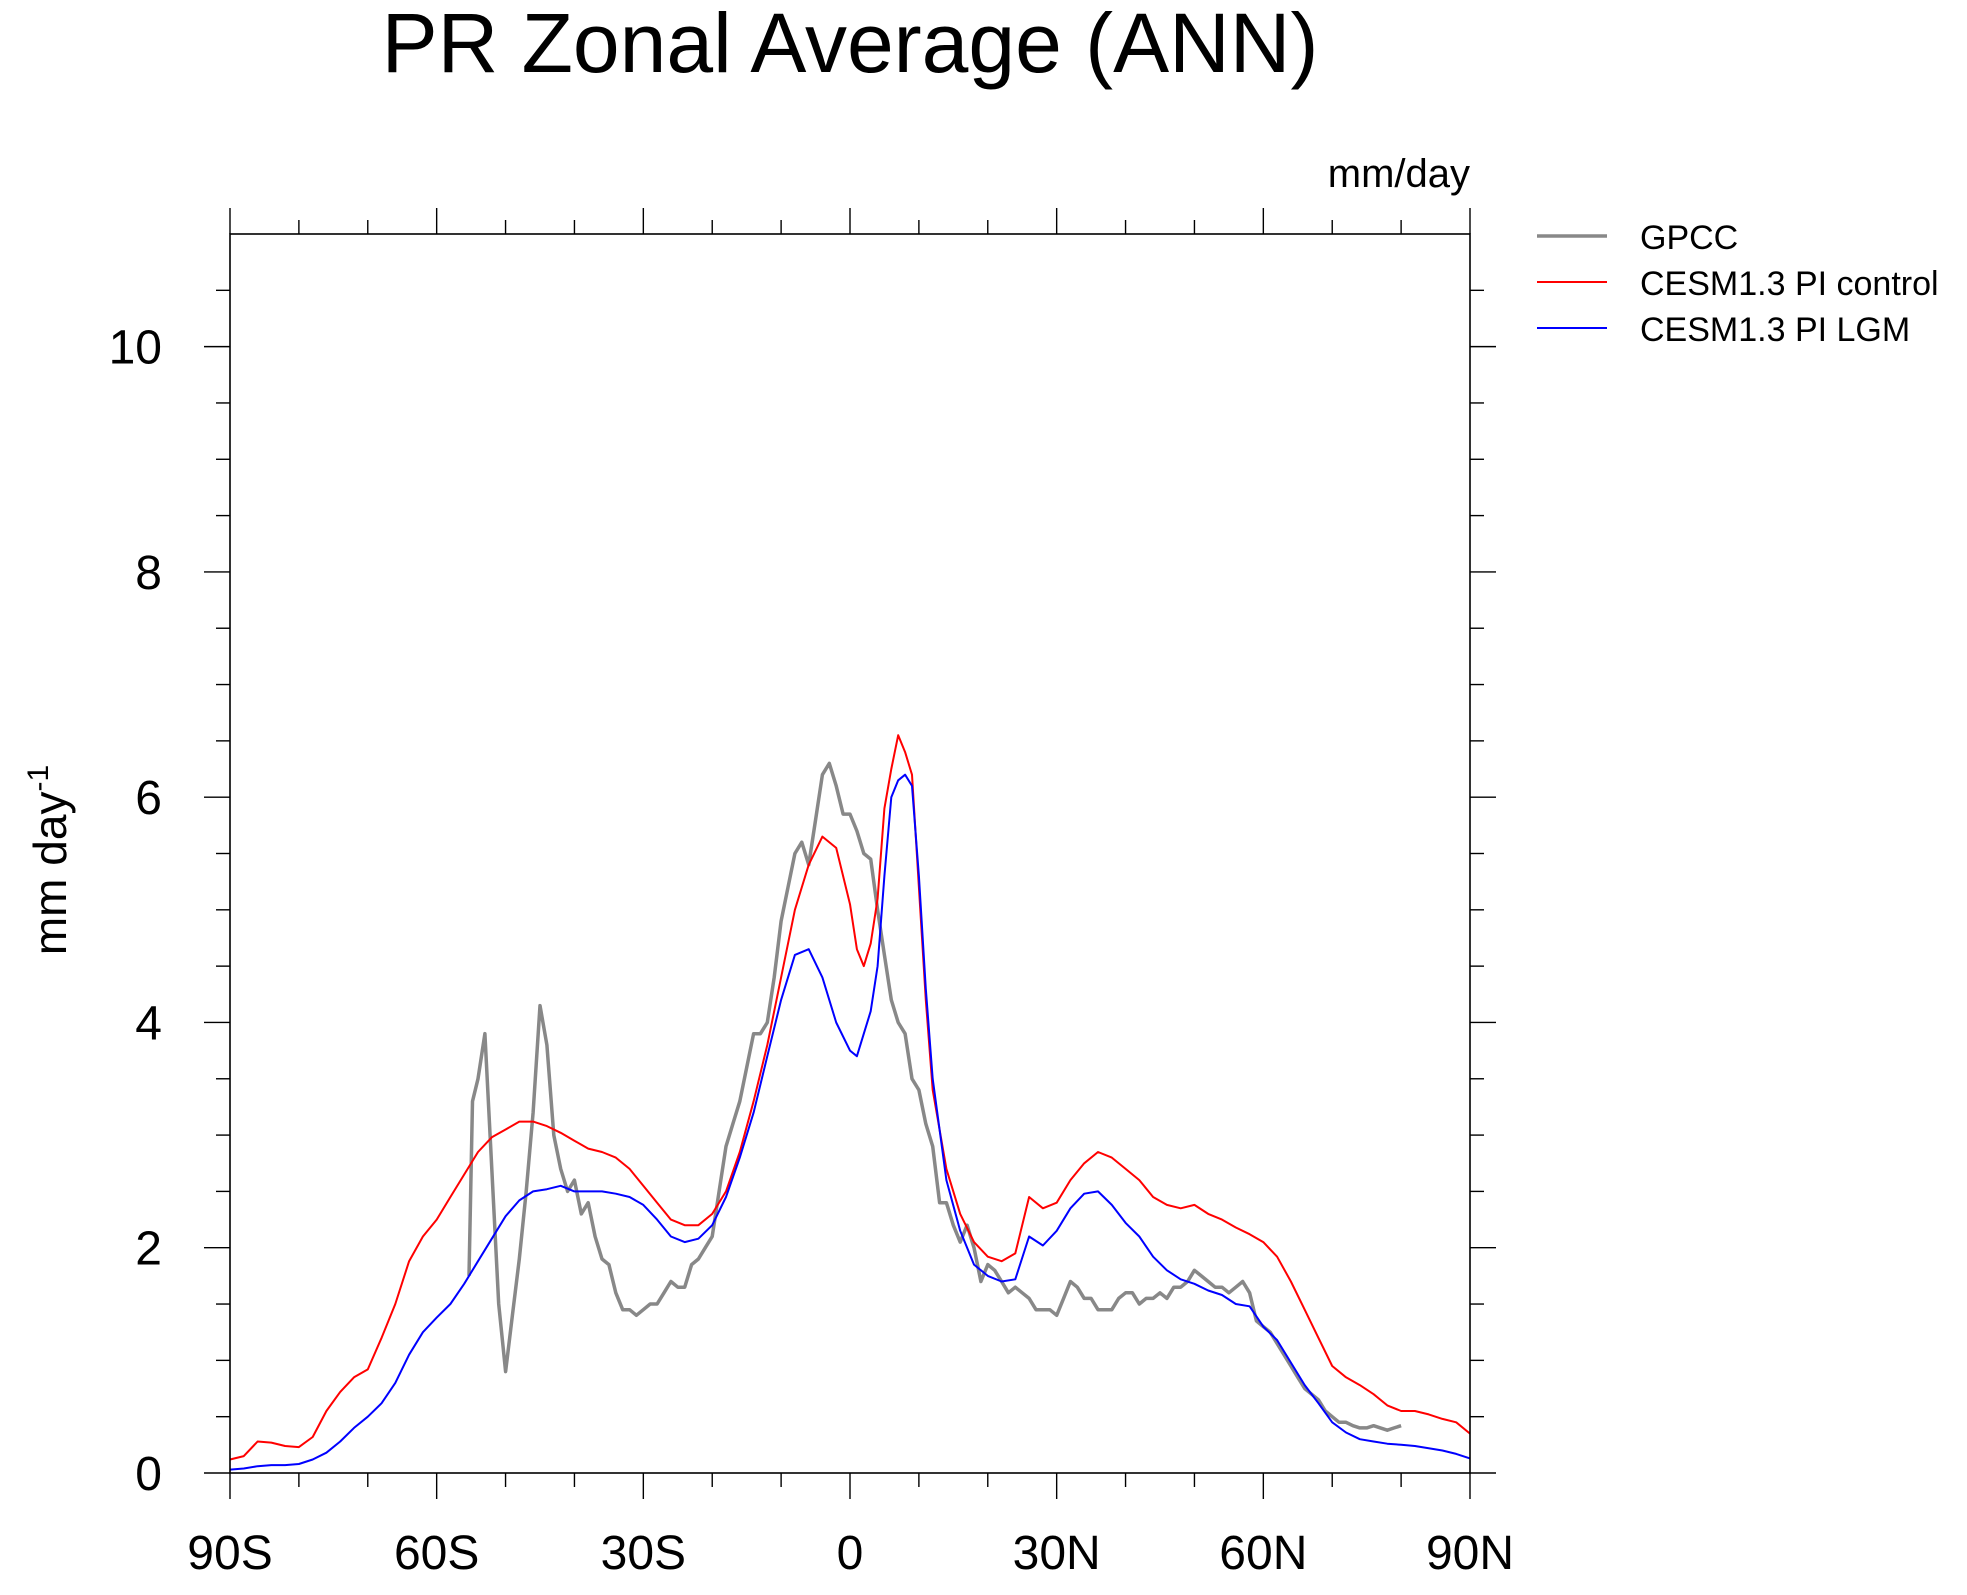 This screenshot has width=1967, height=1595. I want to click on legend-label-0: GPCC, so click(1689, 238).